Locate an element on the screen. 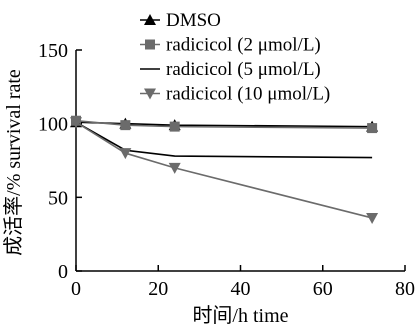 Image resolution: width=419 pixels, height=329 pixels. legend-label: radicicol (2 μmol/L) is located at coordinates (243, 45).